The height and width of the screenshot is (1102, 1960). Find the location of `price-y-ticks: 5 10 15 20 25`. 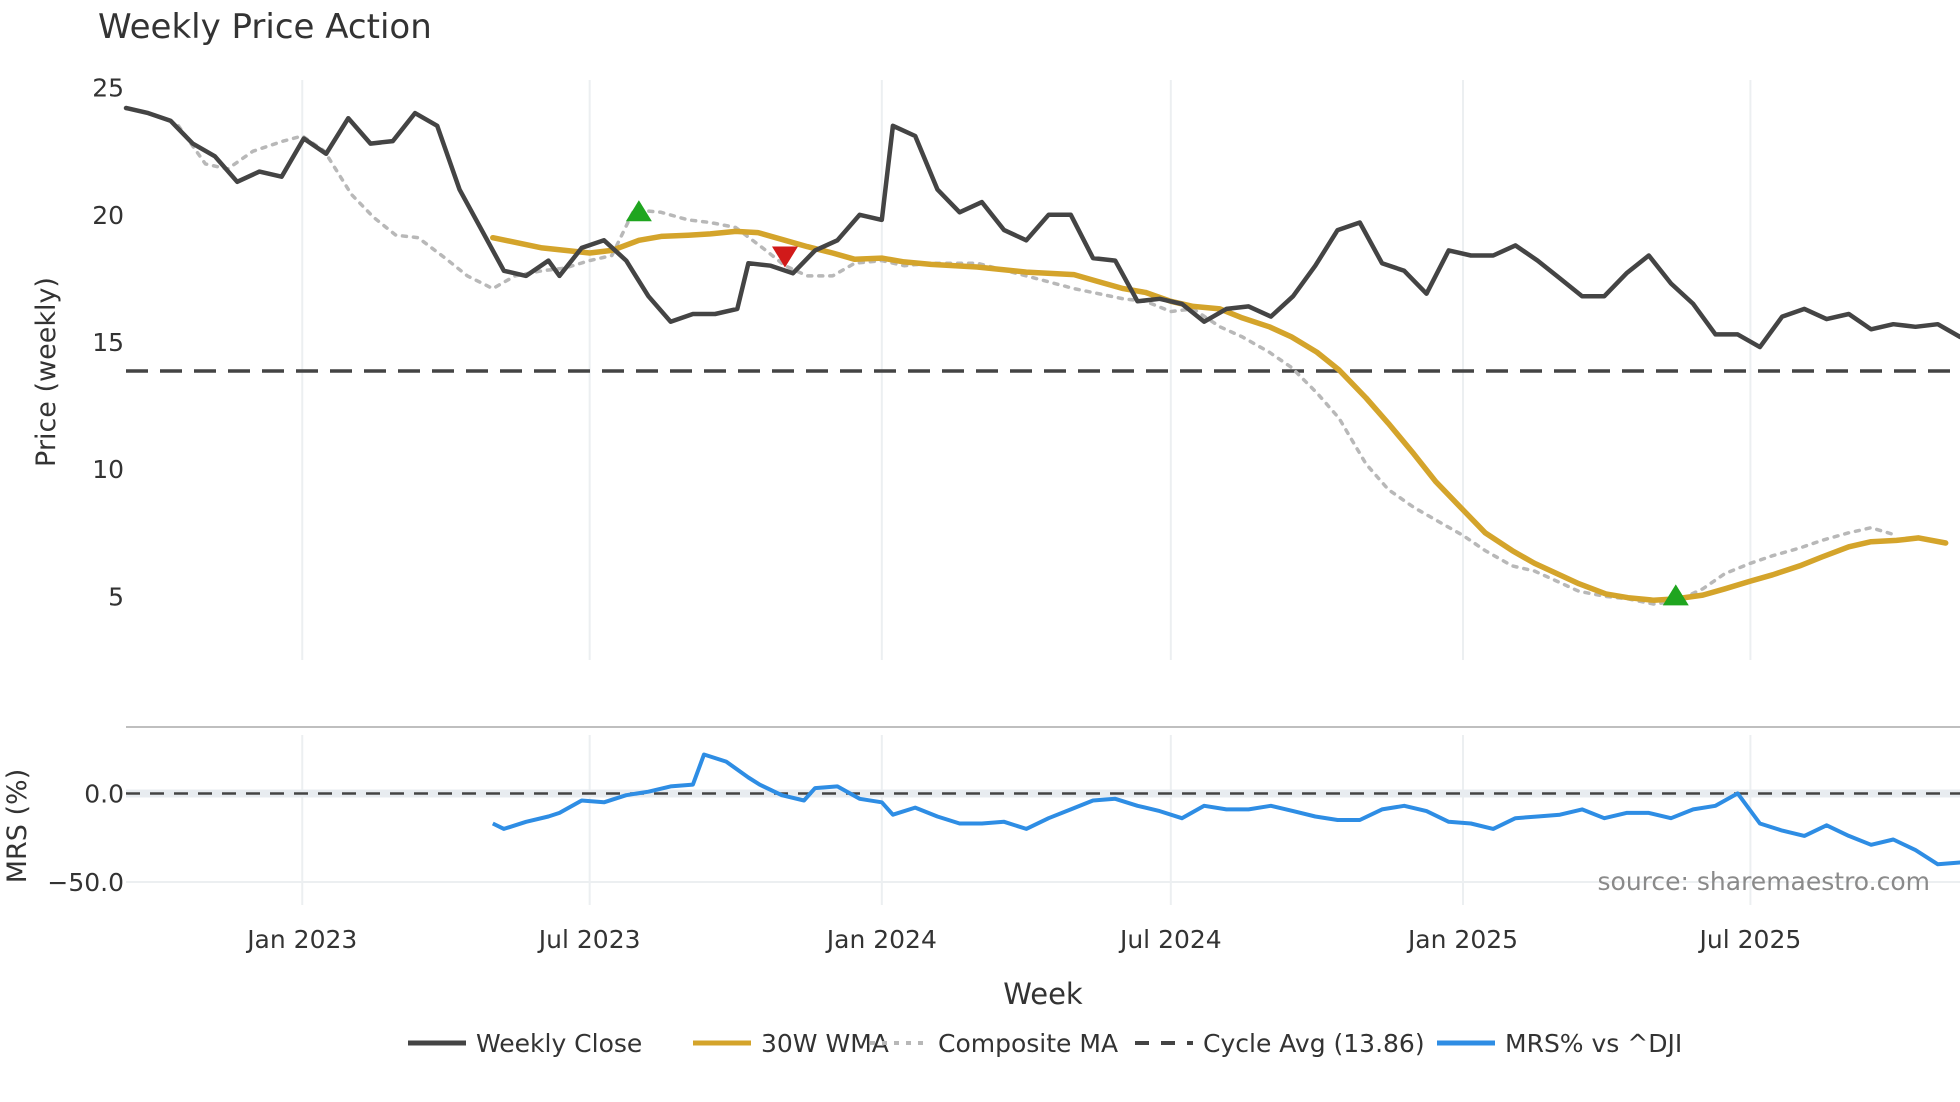

price-y-ticks: 5 10 15 20 25 is located at coordinates (108, 343).